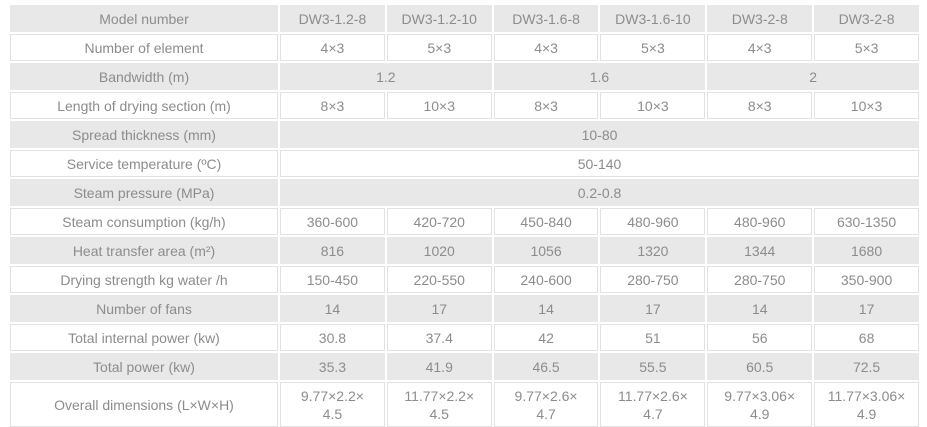 This screenshot has height=427, width=927. Describe the element at coordinates (332, 250) in the screenshot. I see `spec-cell: 816` at that location.